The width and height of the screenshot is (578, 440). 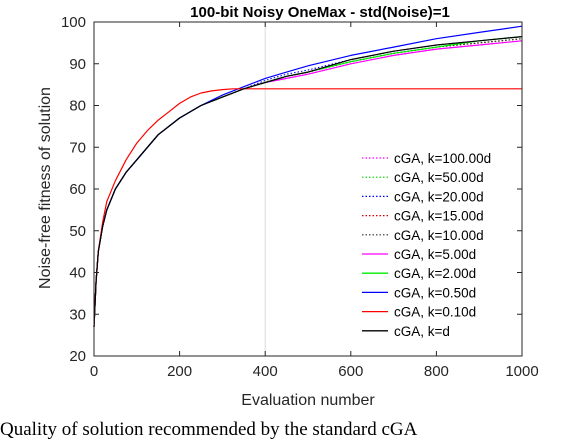 I want to click on legend-label-2: cGA, k=20.00d, so click(x=439, y=196).